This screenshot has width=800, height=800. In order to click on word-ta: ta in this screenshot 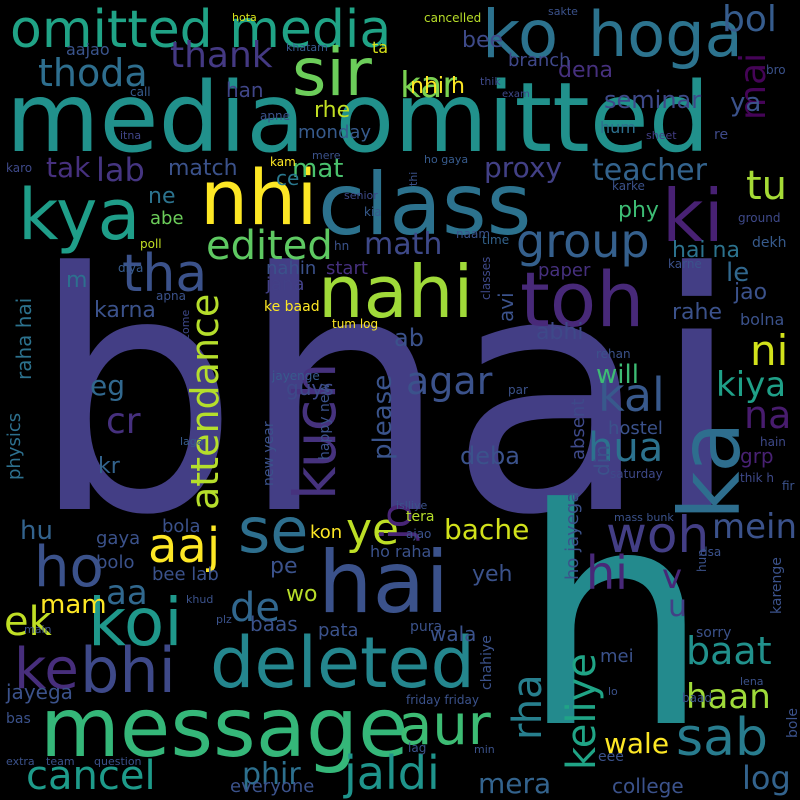, I will do `click(380, 47)`.